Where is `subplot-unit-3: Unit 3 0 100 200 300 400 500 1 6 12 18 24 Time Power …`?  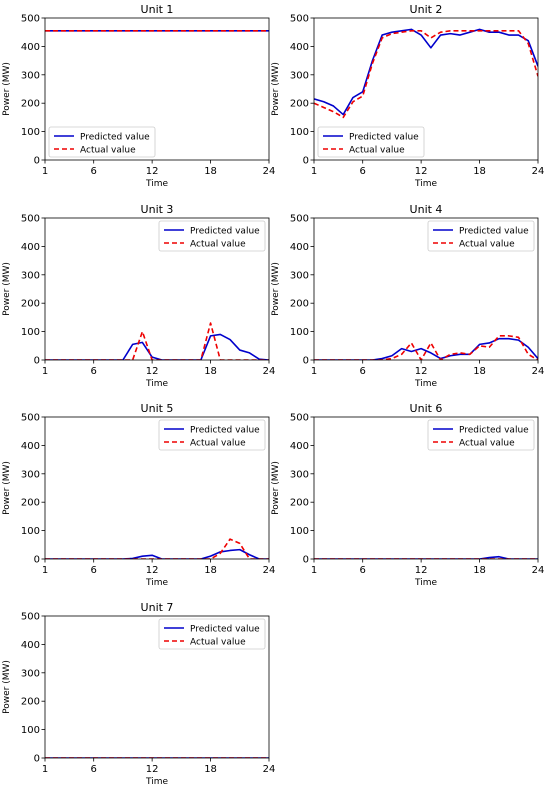 subplot-unit-3: Unit 3 0 100 200 300 400 500 1 6 12 18 24 Time Power … is located at coordinates (138, 296).